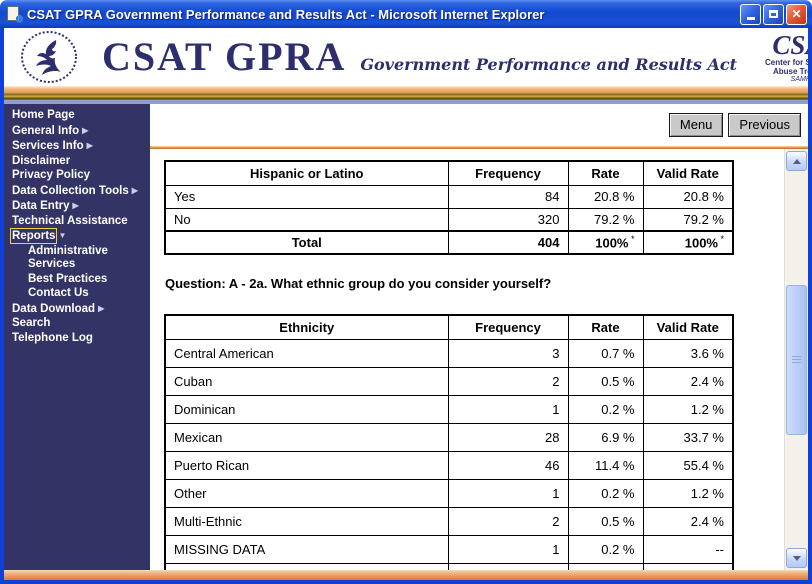 Image resolution: width=812 pixels, height=584 pixels. I want to click on value-cell: 20.8 %, so click(688, 196).